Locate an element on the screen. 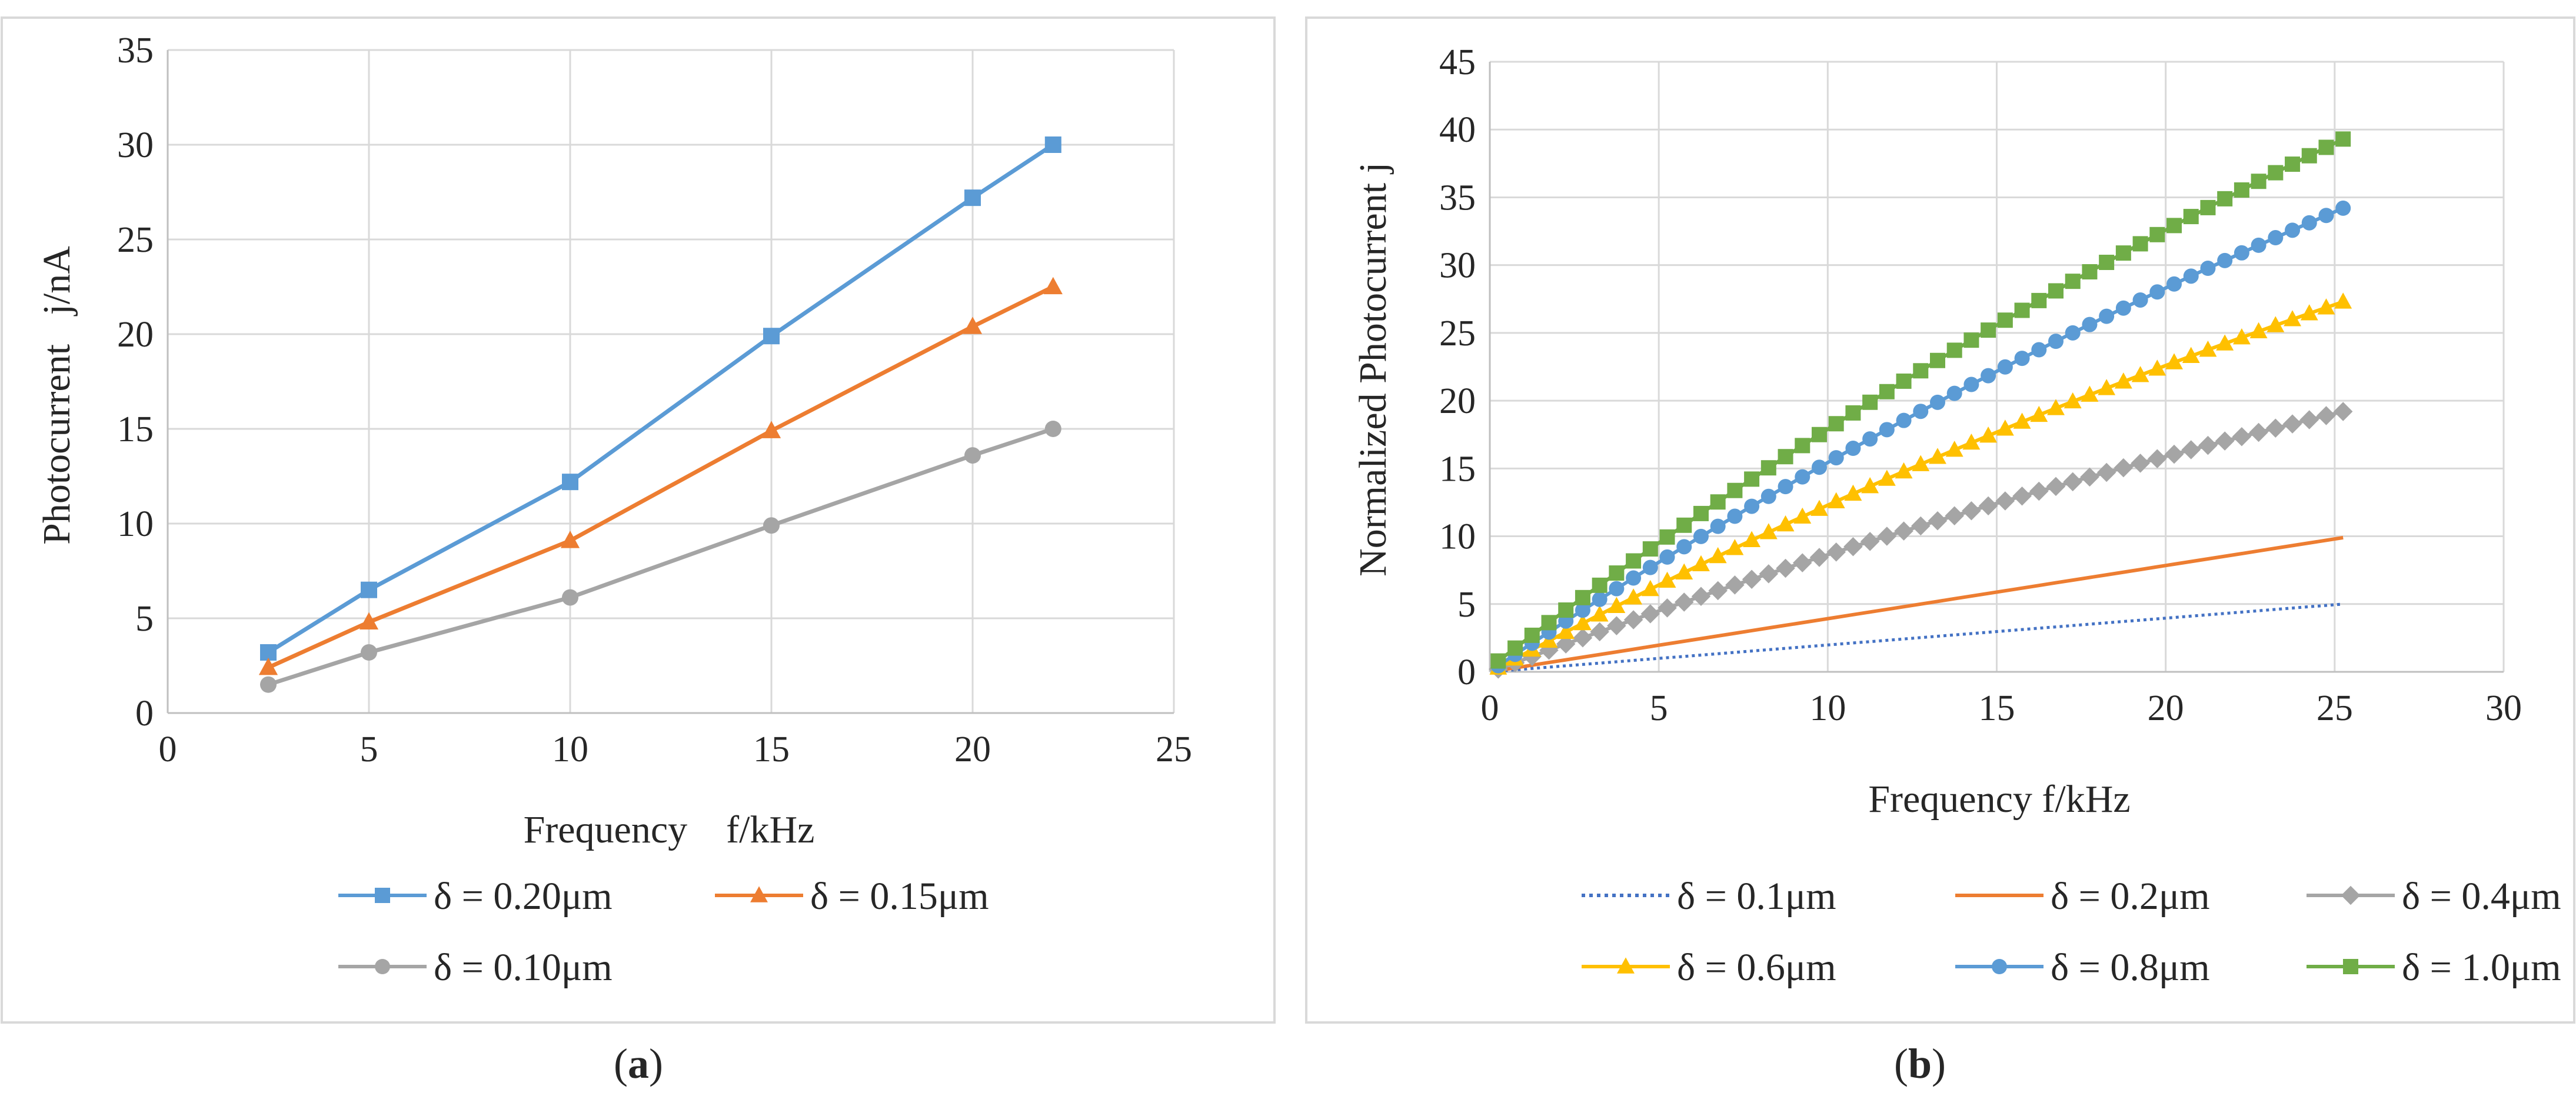 The width and height of the screenshot is (2576, 1096). chart-a-y-tick-label: 15 is located at coordinates (135, 429).